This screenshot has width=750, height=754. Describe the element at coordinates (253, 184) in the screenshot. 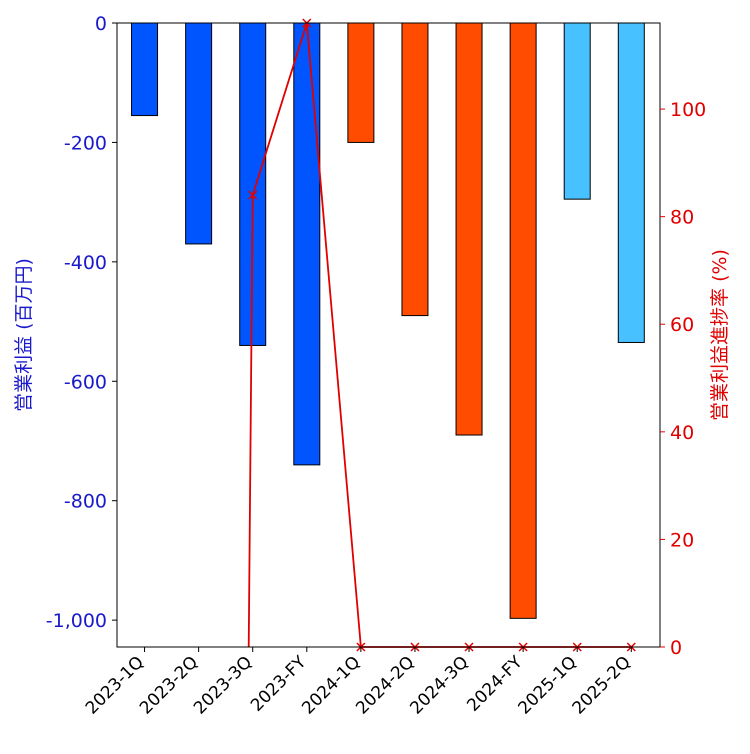

I see `bar-2023-3Q` at that location.